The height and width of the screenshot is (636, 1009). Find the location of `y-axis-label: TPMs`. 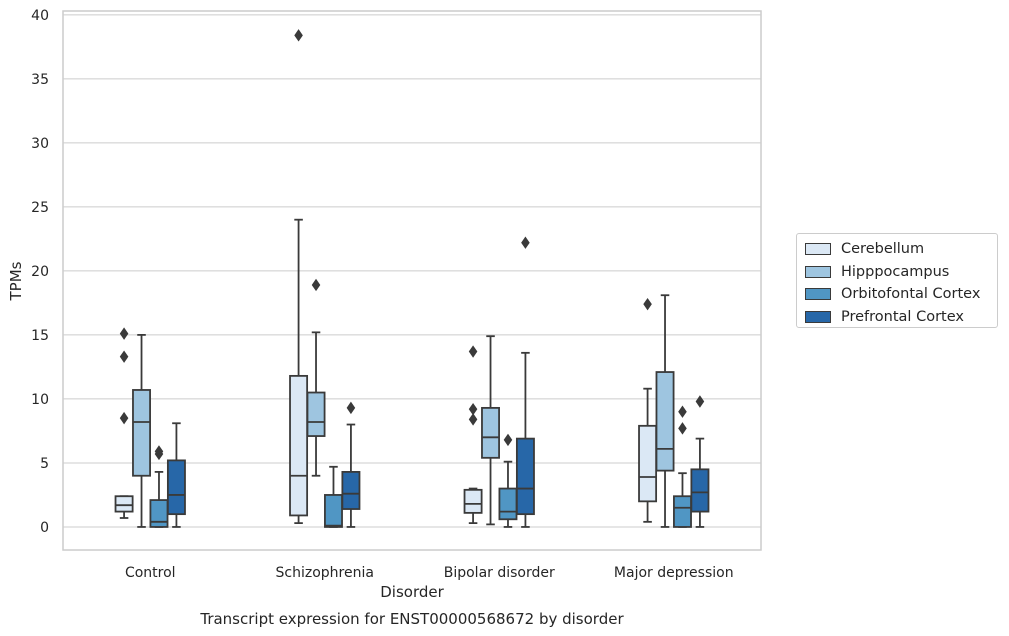

y-axis-label: TPMs is located at coordinates (16, 281).